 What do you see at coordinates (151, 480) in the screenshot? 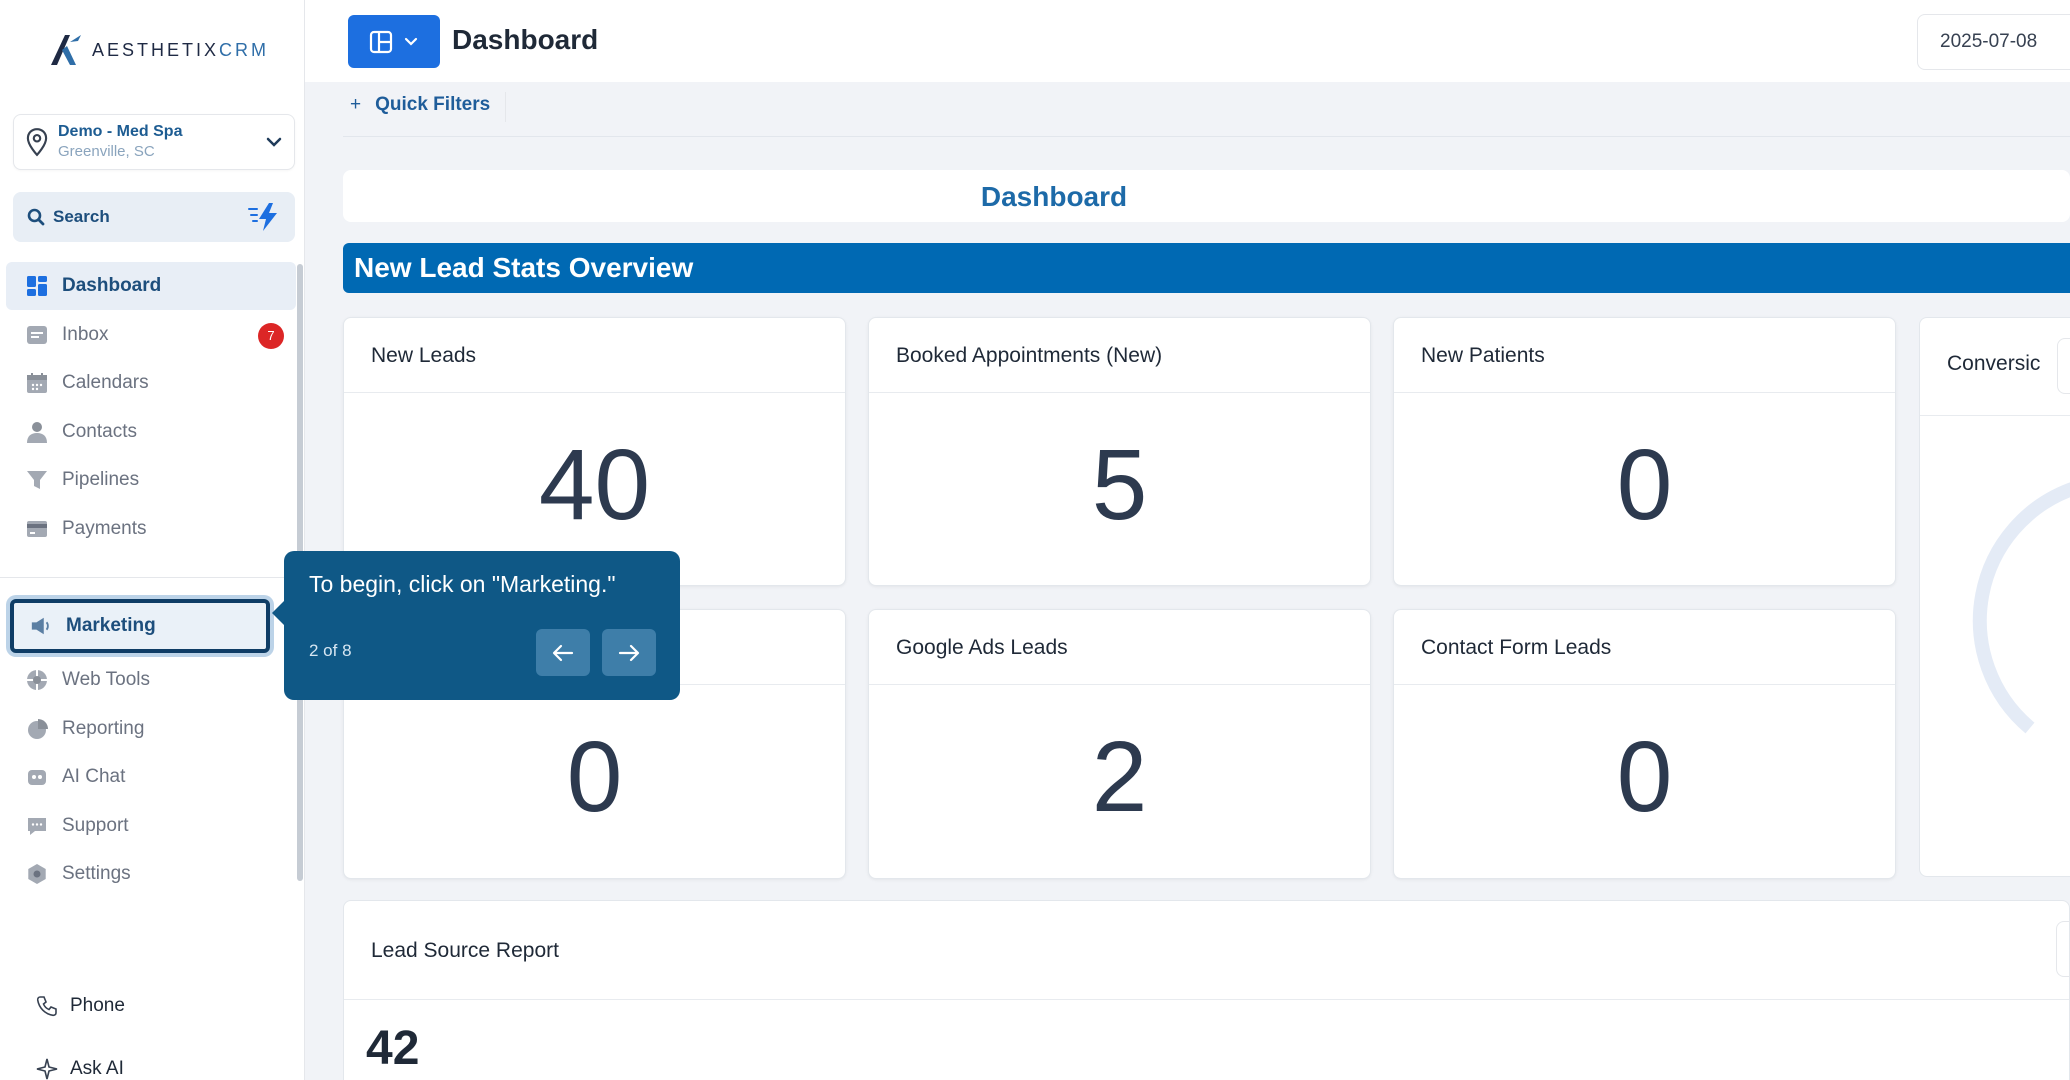
I see `sidebar-item-pipelines: Pipelines` at bounding box center [151, 480].